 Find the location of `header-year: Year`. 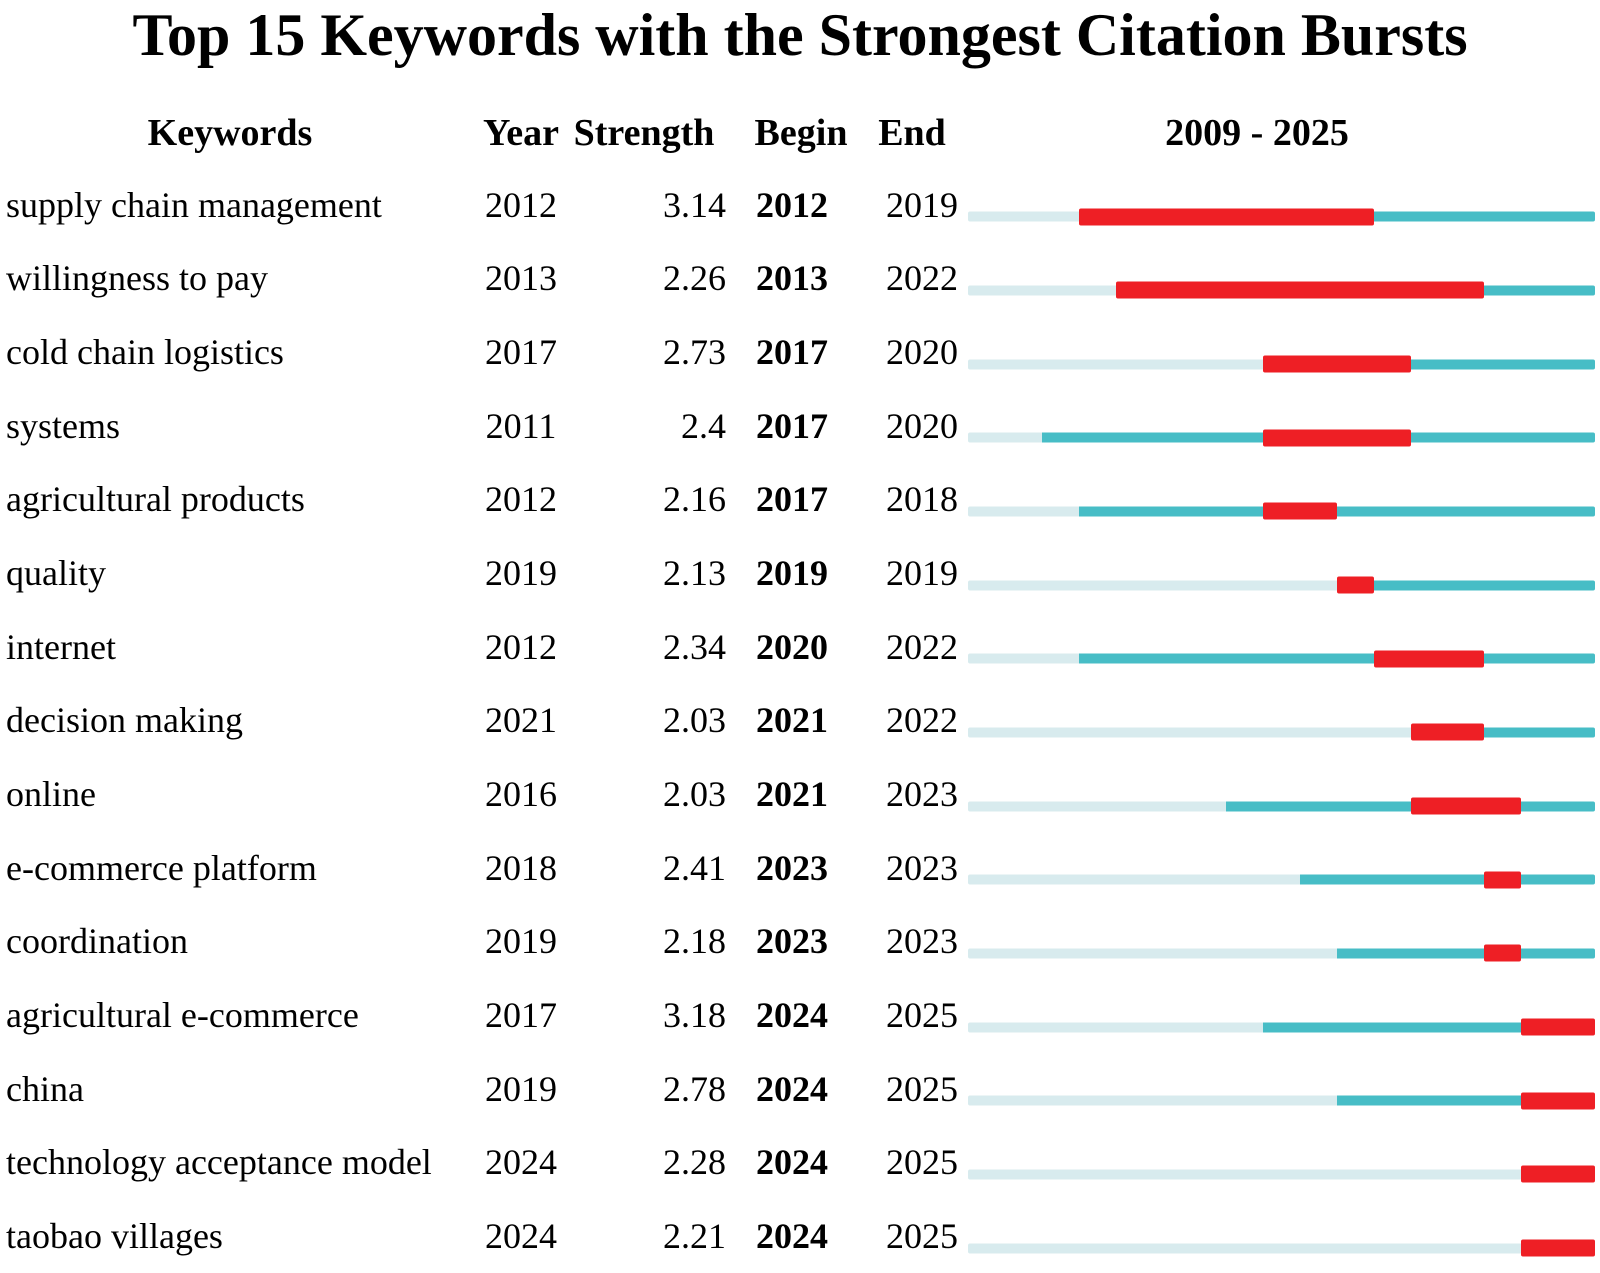

header-year: Year is located at coordinates (521, 133).